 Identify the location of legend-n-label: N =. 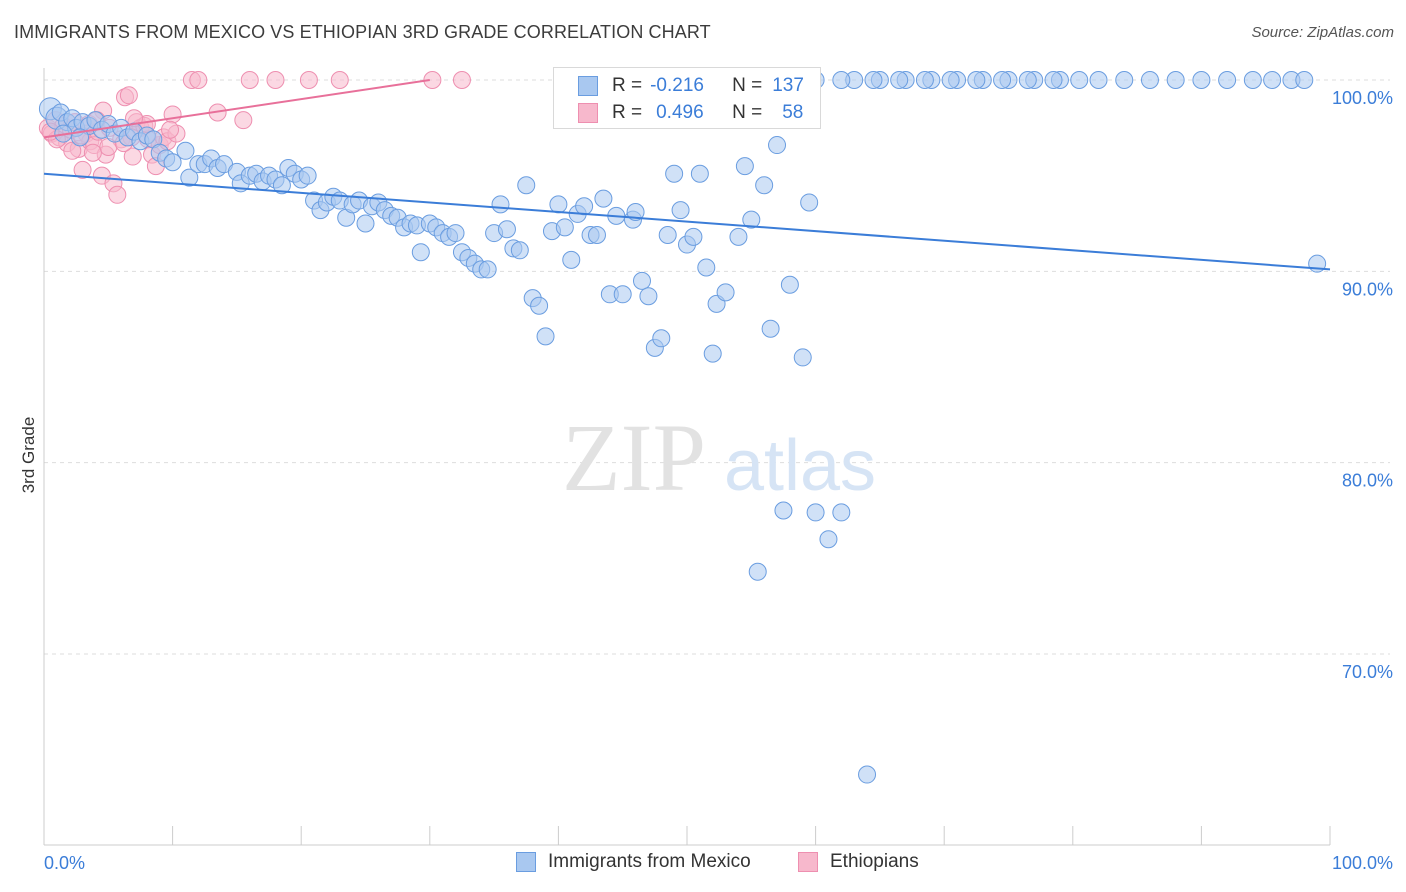
(747, 112).